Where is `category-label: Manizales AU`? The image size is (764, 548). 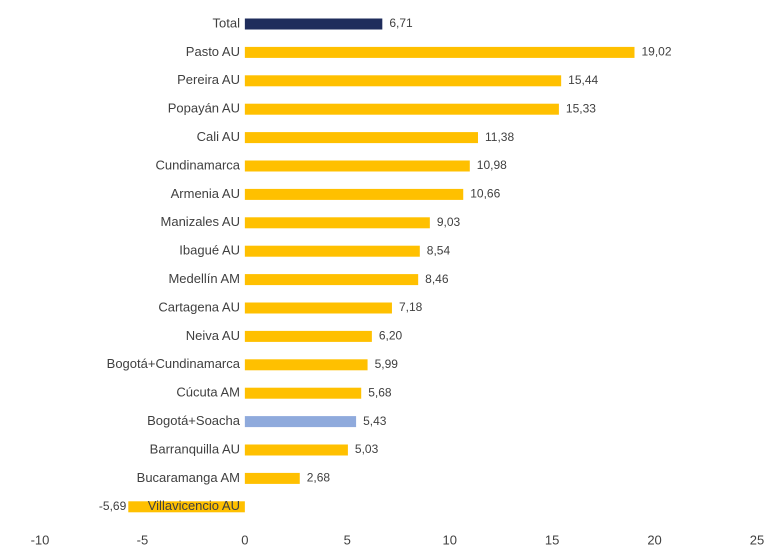 category-label: Manizales AU is located at coordinates (200, 221).